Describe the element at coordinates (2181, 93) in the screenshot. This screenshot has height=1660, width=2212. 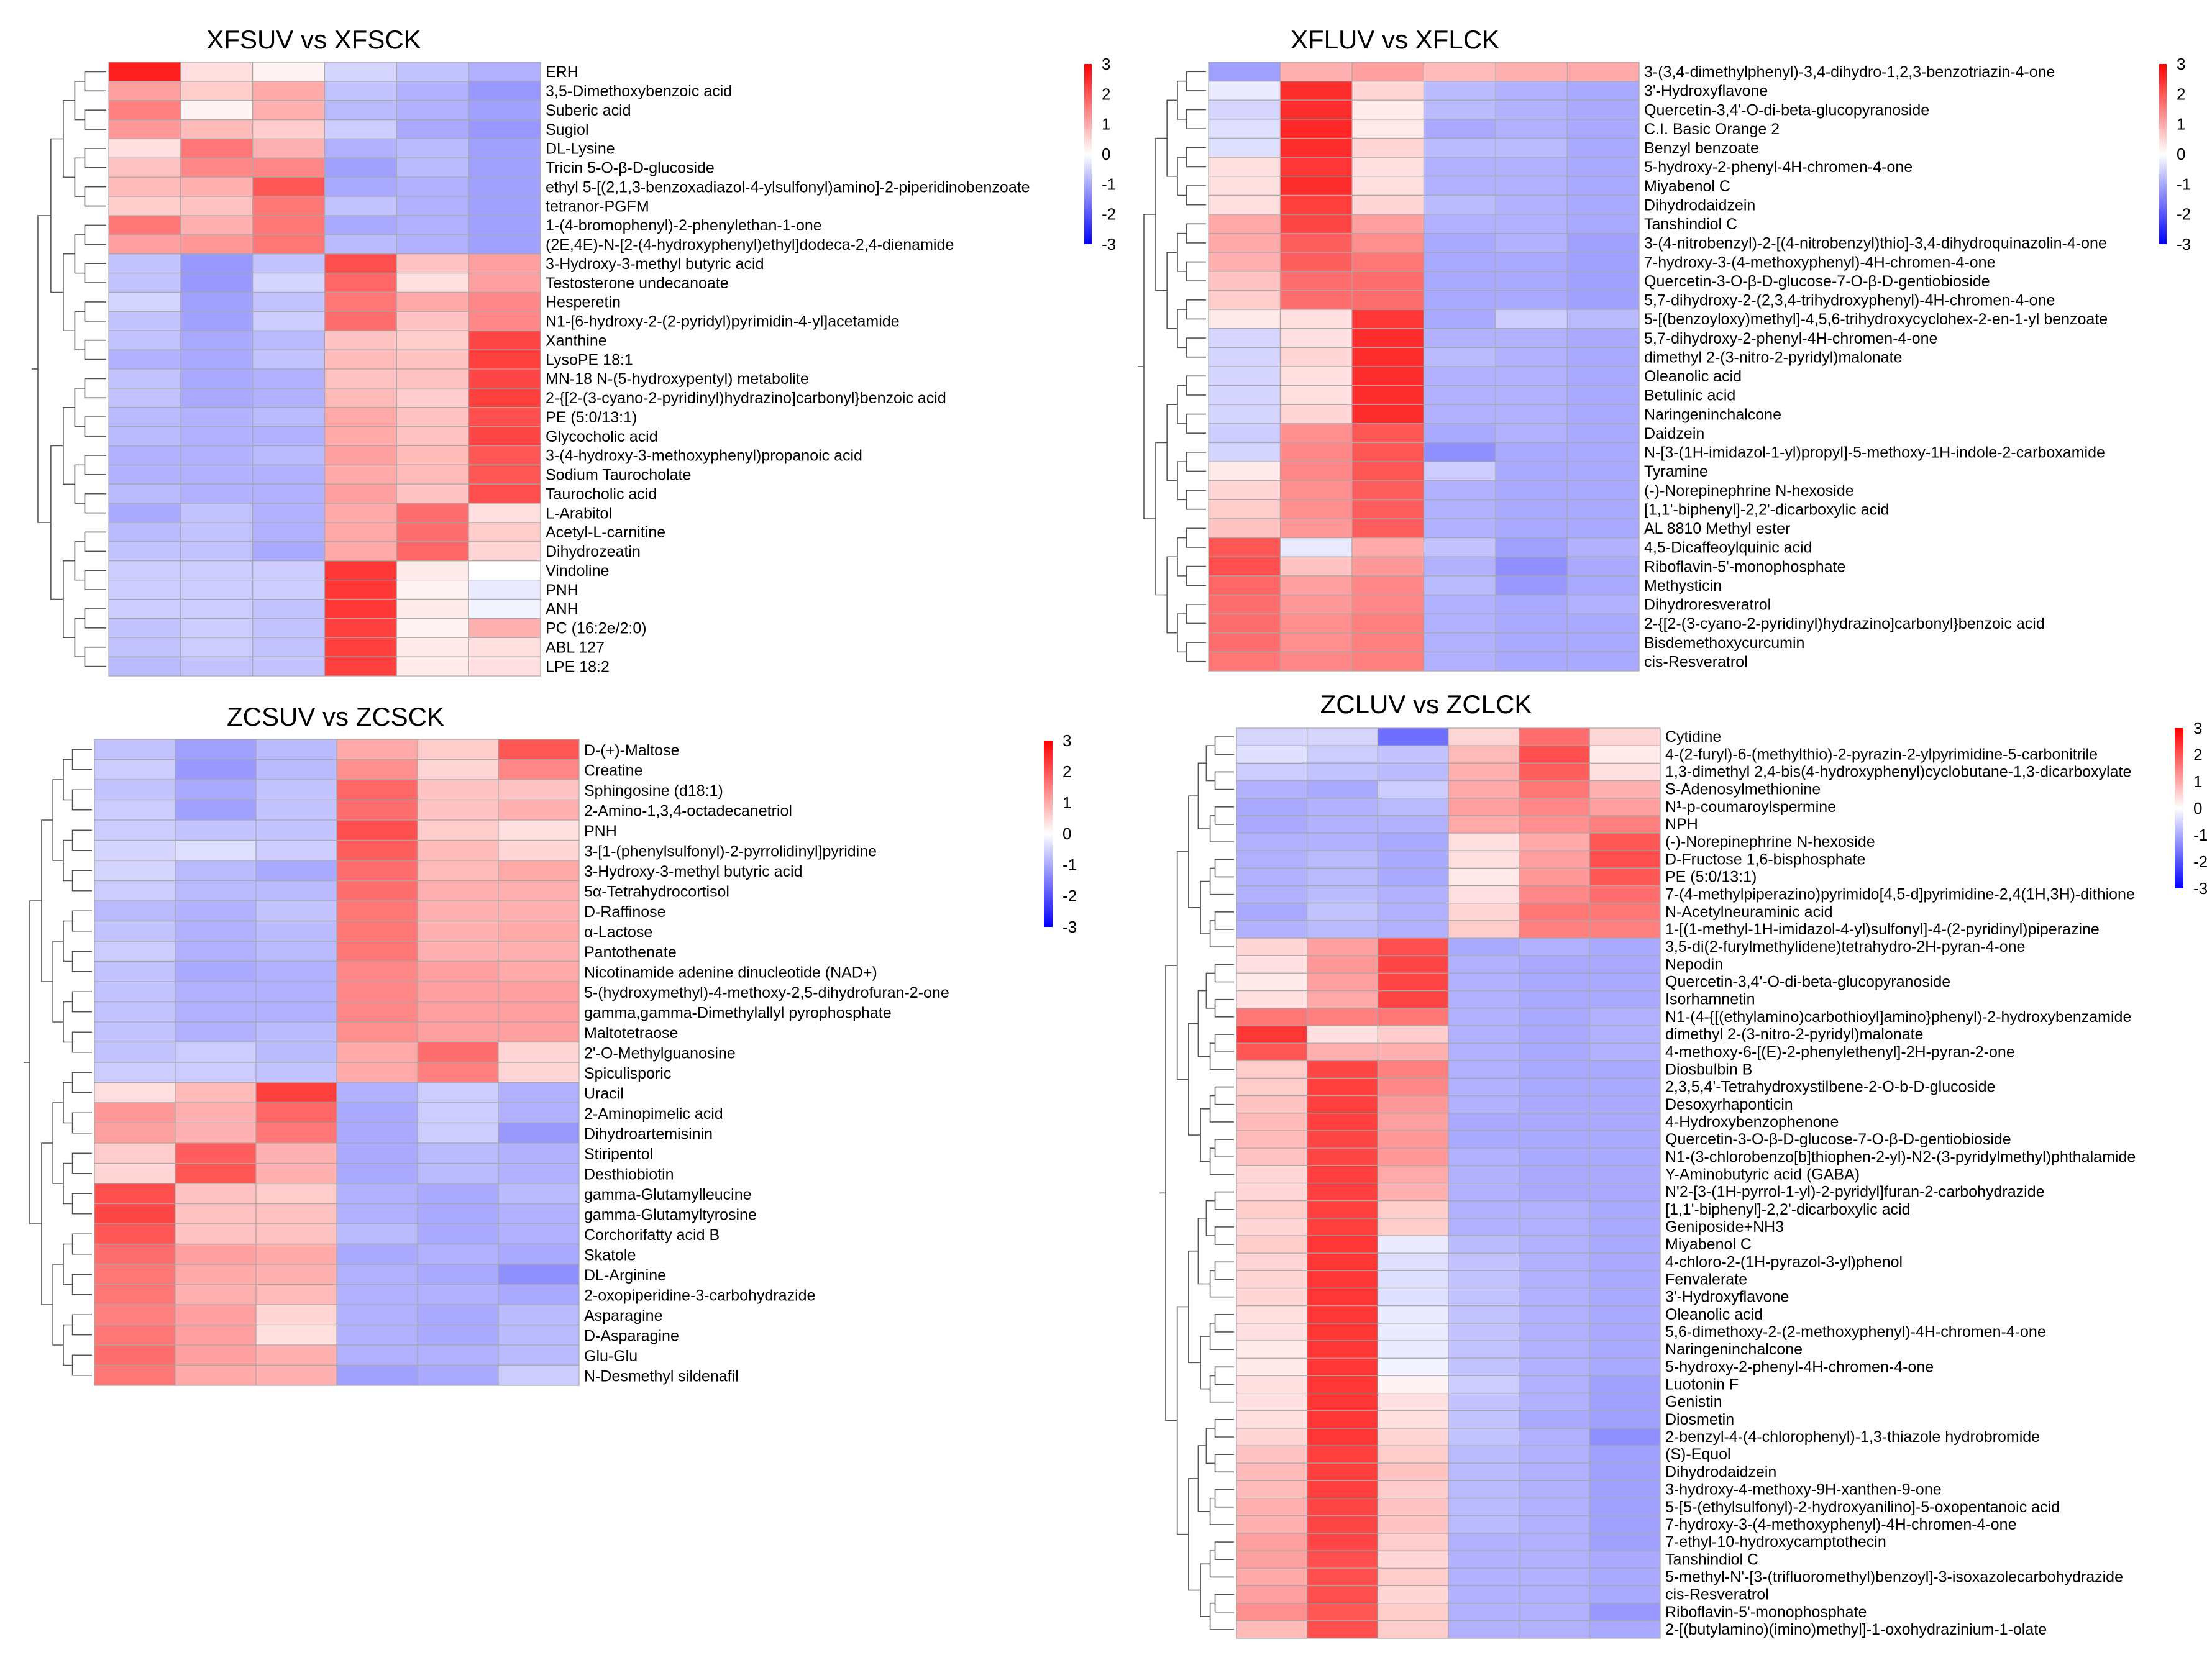
I see `color-scale-tick: 2` at that location.